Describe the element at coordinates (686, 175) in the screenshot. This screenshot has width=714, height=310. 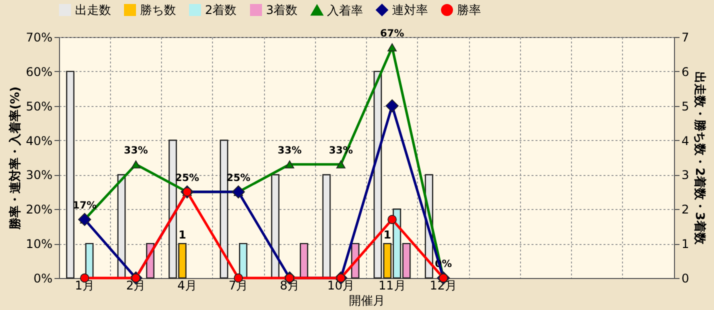
I see `y2-tick-label: 3` at that location.